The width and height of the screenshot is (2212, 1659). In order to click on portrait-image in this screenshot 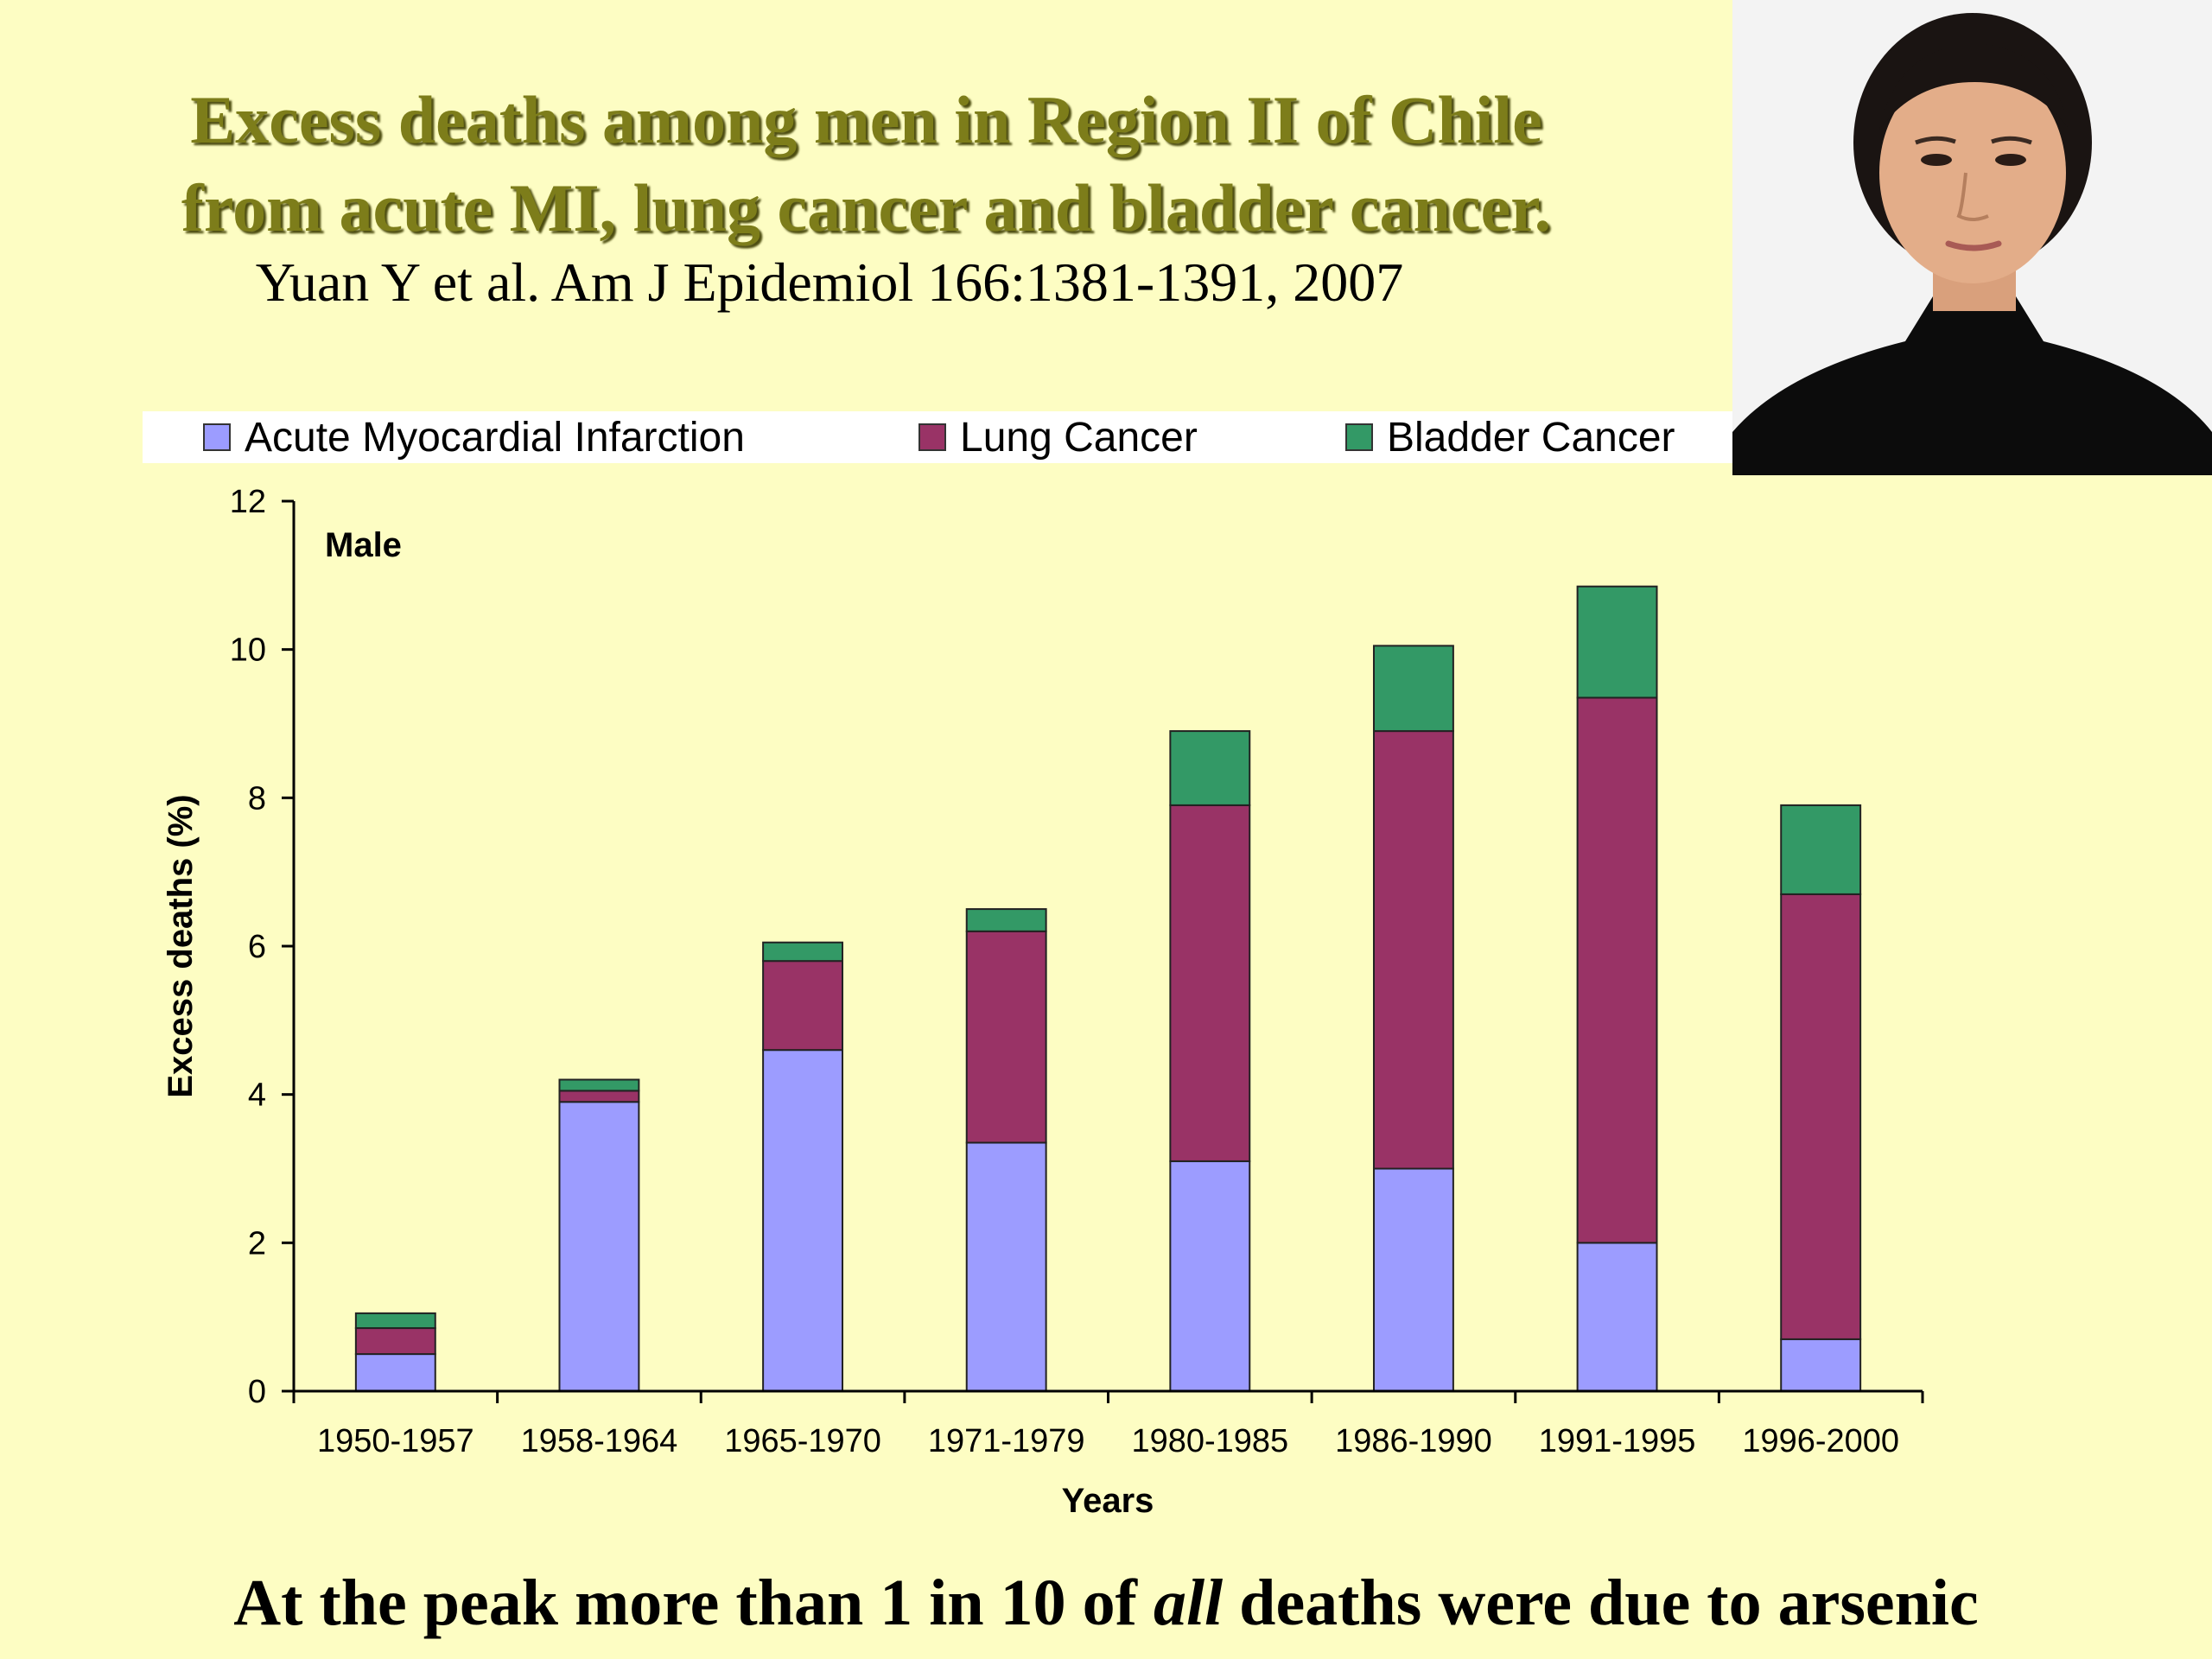, I will do `click(1972, 237)`.